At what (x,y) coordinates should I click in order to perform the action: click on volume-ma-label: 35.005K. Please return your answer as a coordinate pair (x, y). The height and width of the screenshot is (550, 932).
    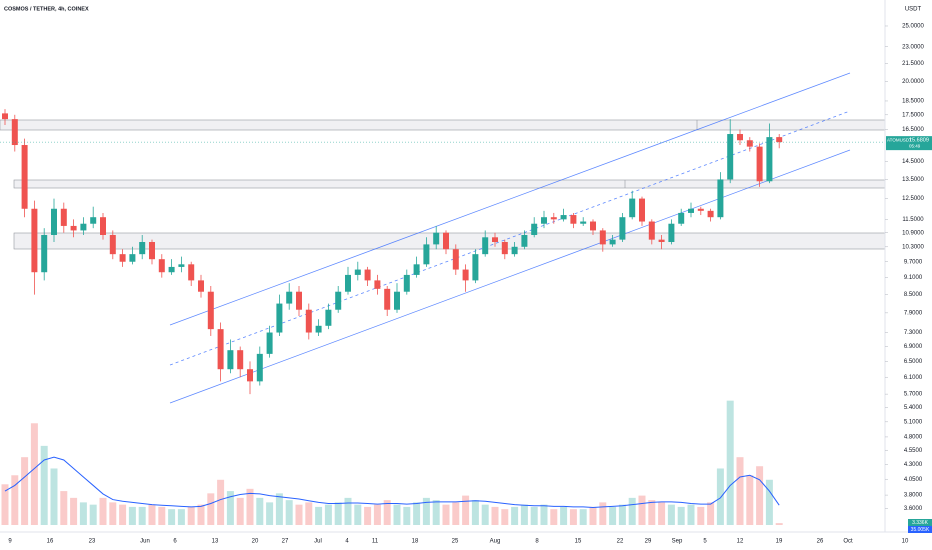
    Looking at the image, I should click on (920, 530).